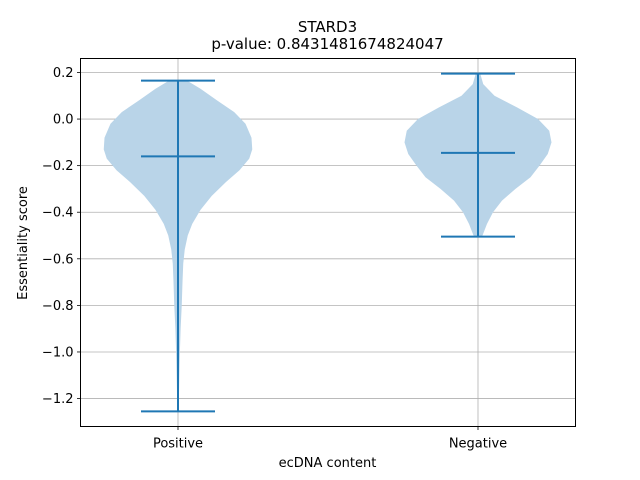  I want to click on y-tick-label: −1.0, so click(58, 352).